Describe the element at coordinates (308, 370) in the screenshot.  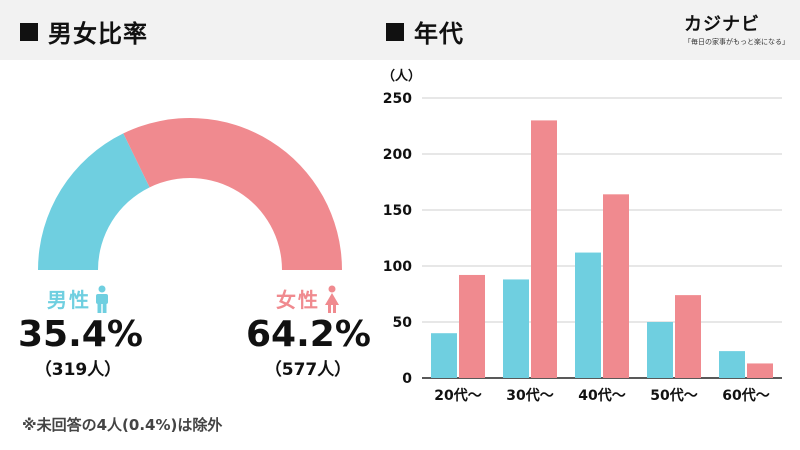
I see `female-count: （577人）` at that location.